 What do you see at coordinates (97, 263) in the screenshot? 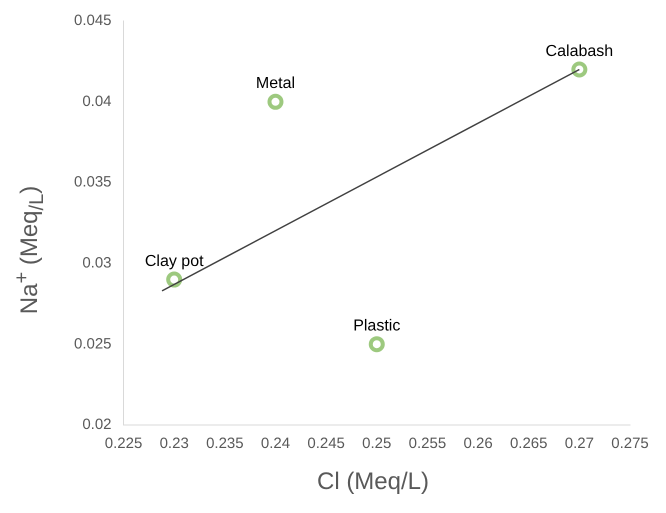
I see `y-tick-label: 0.03` at bounding box center [97, 263].